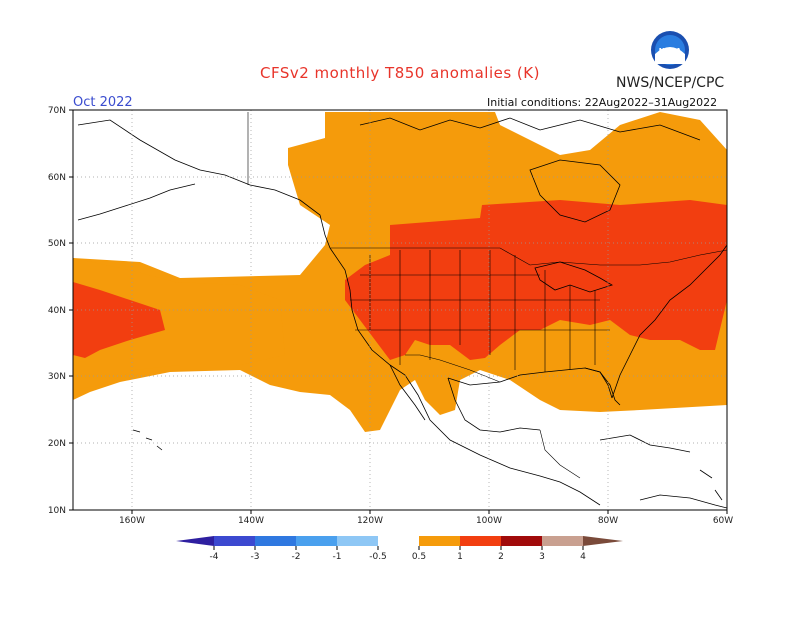 The image size is (800, 618). I want to click on colorbar-label: -0.5, so click(378, 557).